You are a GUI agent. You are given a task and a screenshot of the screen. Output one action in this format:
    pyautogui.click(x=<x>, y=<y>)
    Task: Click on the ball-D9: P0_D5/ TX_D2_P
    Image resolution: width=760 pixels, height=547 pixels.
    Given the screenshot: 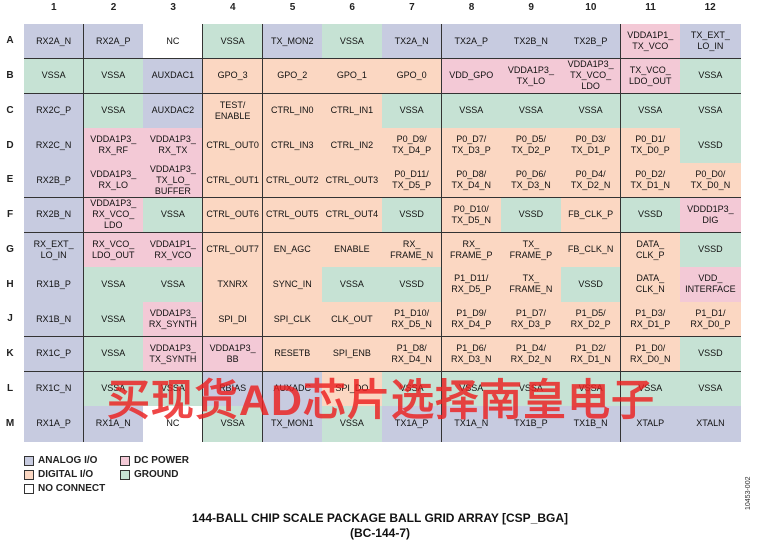 What is the action you would take?
    pyautogui.click(x=531, y=146)
    